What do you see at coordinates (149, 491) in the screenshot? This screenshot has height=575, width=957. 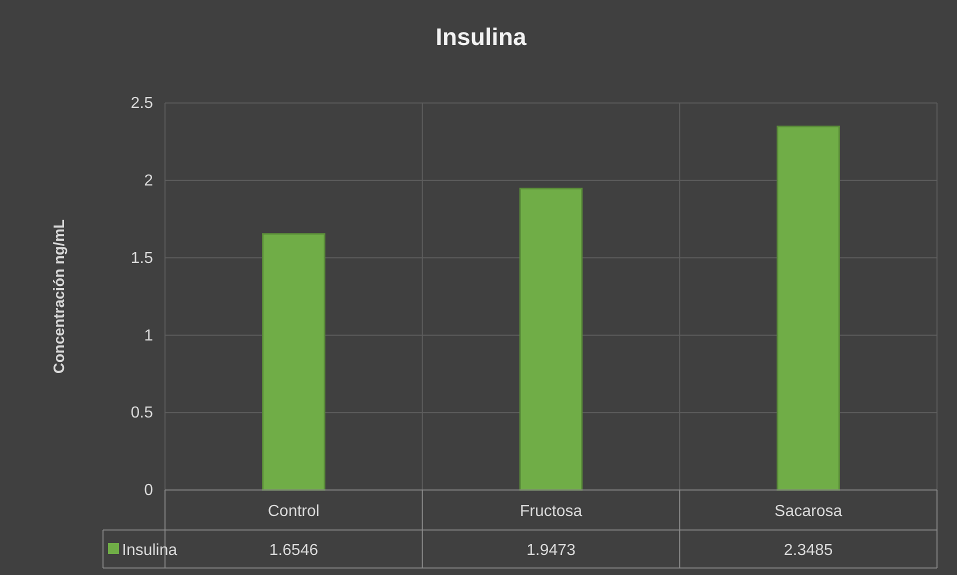 I see `y-tick-label: 0` at bounding box center [149, 491].